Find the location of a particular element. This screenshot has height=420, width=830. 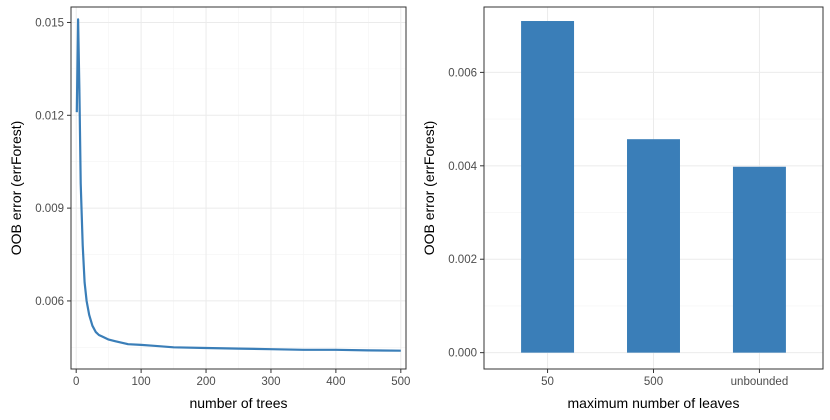

right-y-tick-label: 0.006 is located at coordinates (462, 73).